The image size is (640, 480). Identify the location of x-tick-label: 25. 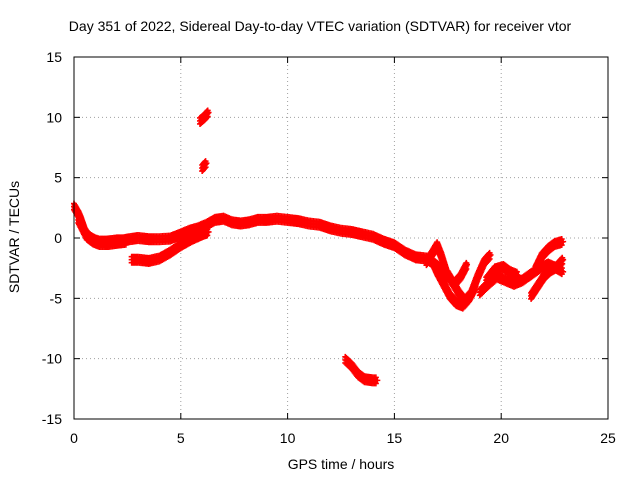
(608, 438).